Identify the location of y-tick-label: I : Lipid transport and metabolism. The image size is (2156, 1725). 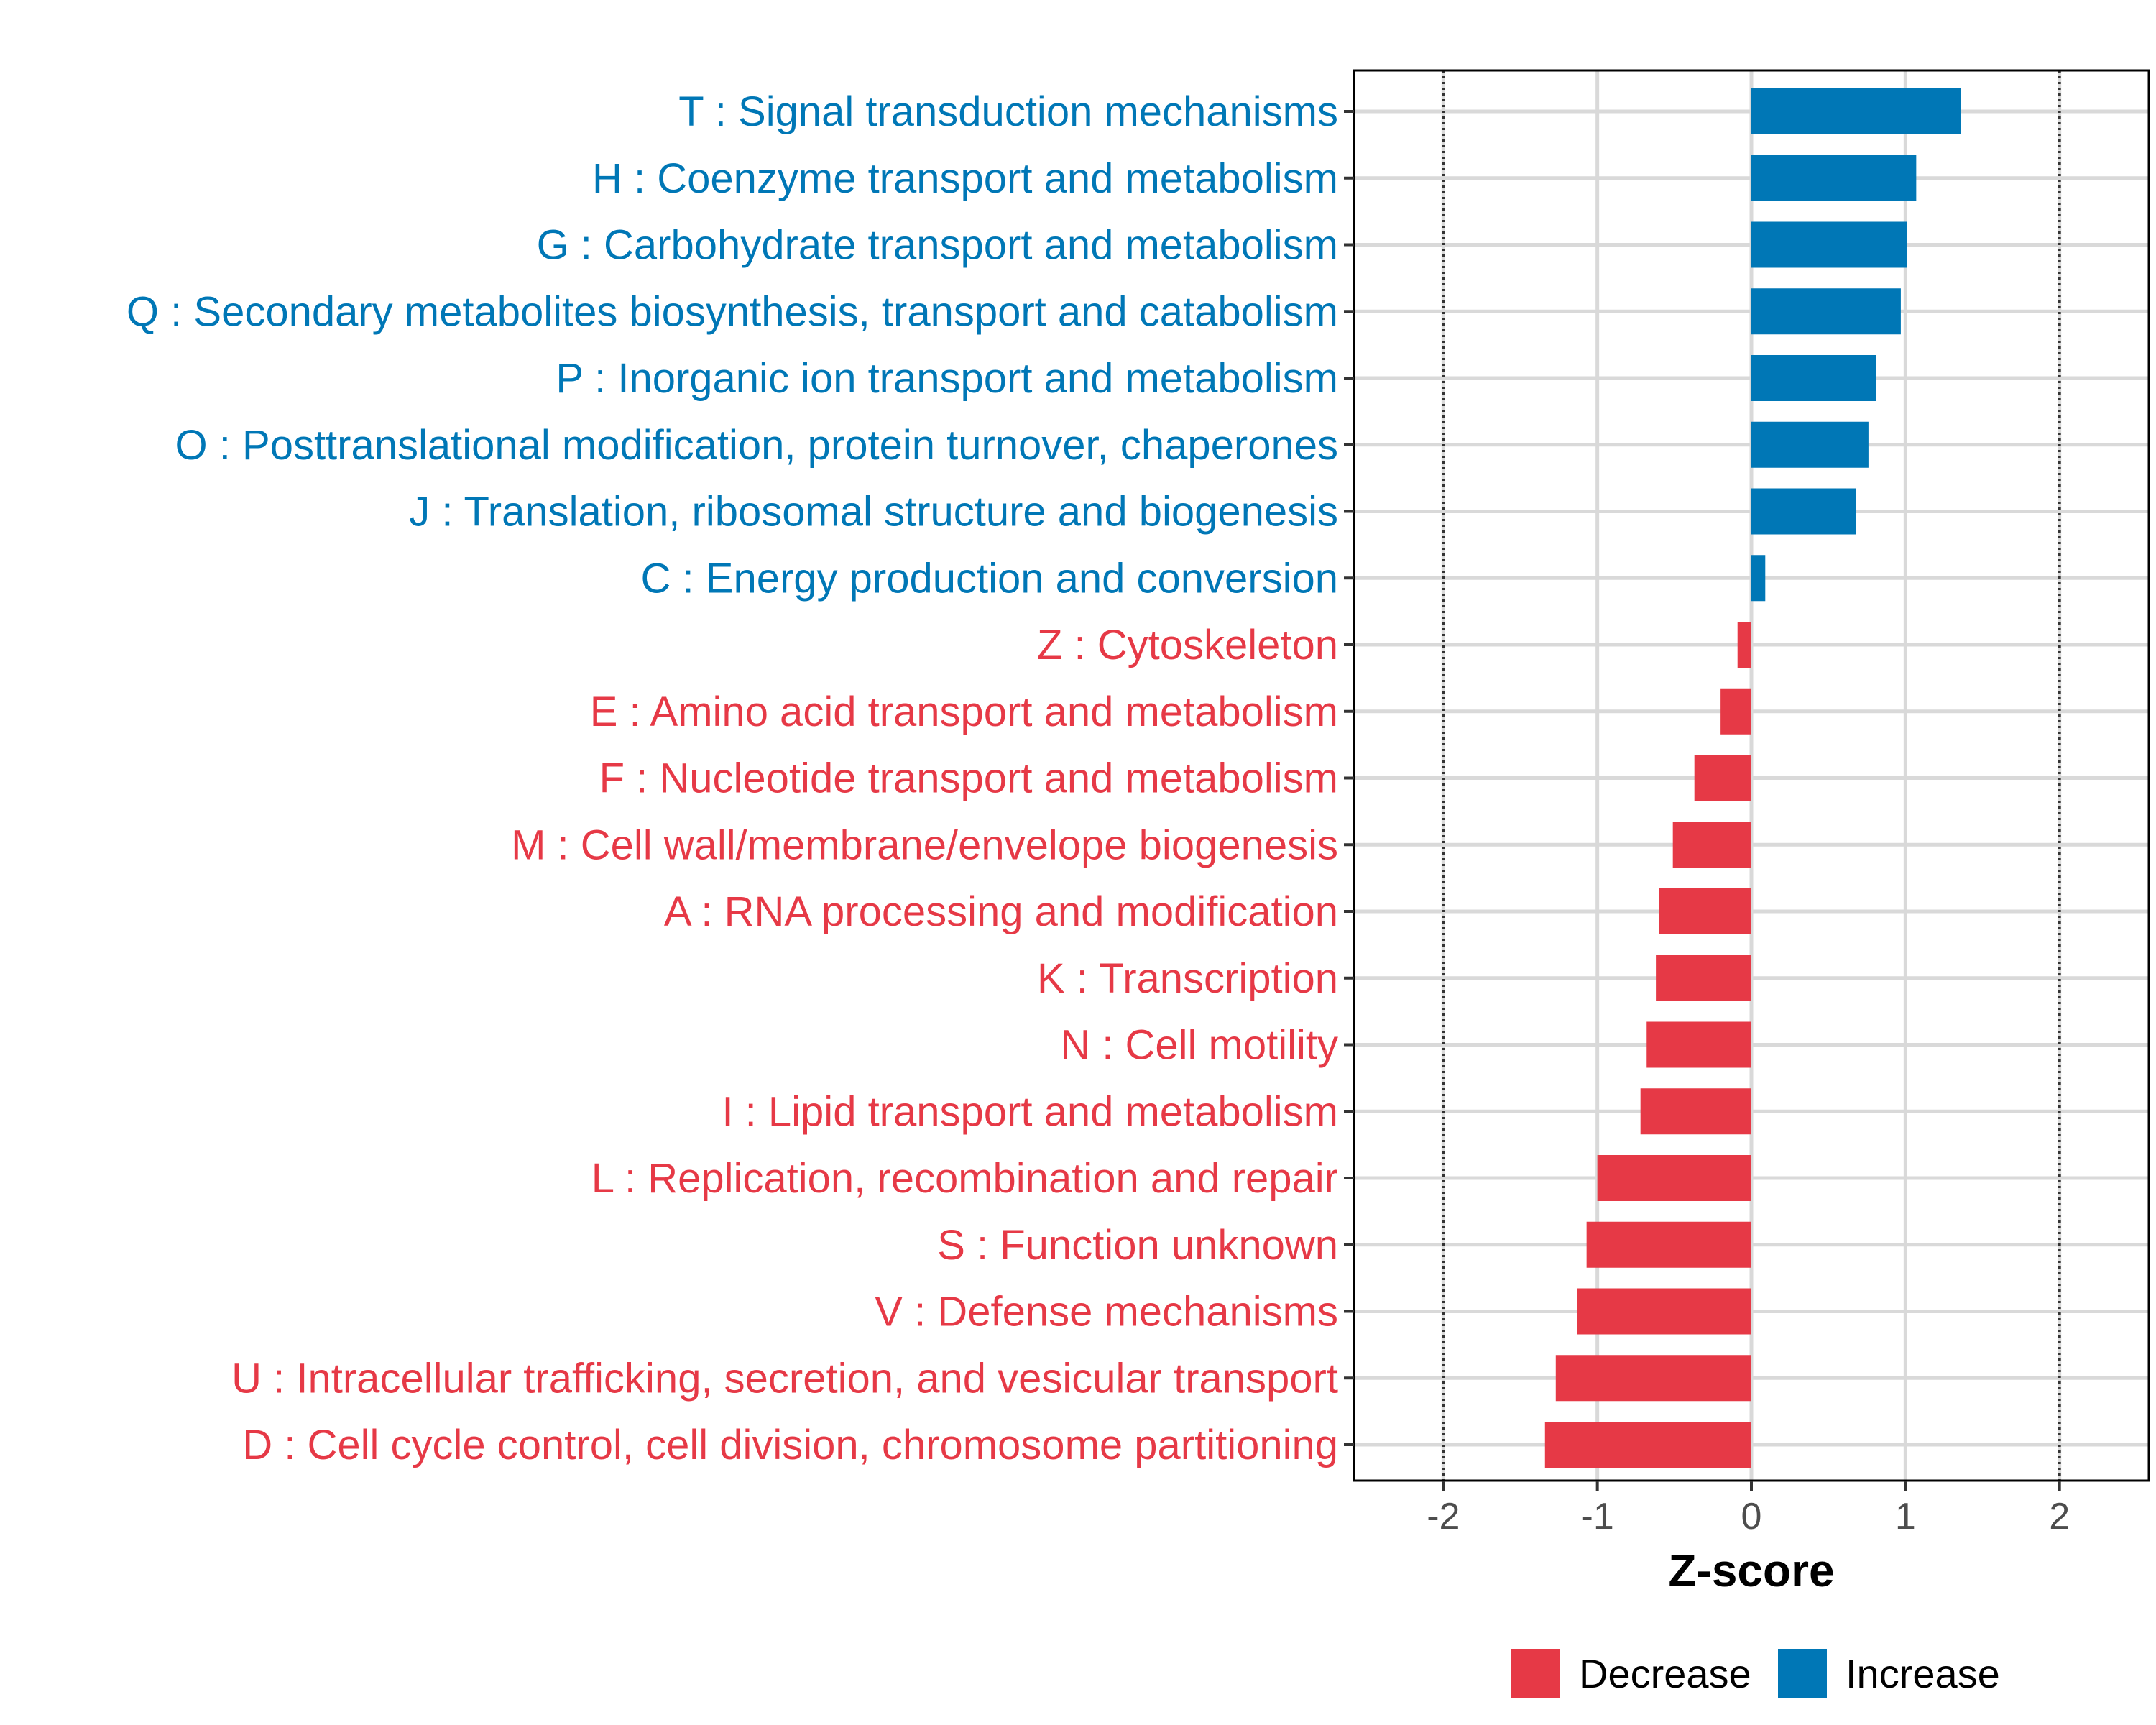
(1030, 1111).